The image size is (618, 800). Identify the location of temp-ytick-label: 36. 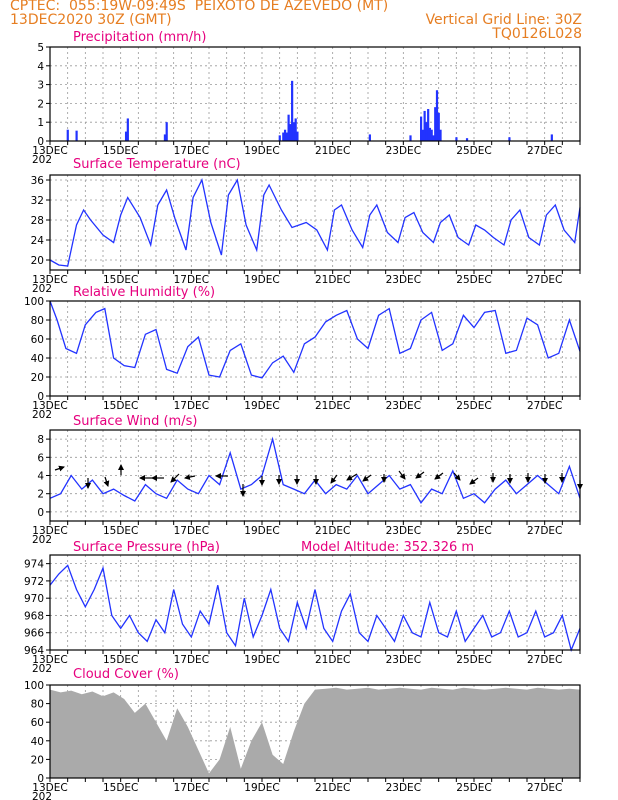
(38, 181).